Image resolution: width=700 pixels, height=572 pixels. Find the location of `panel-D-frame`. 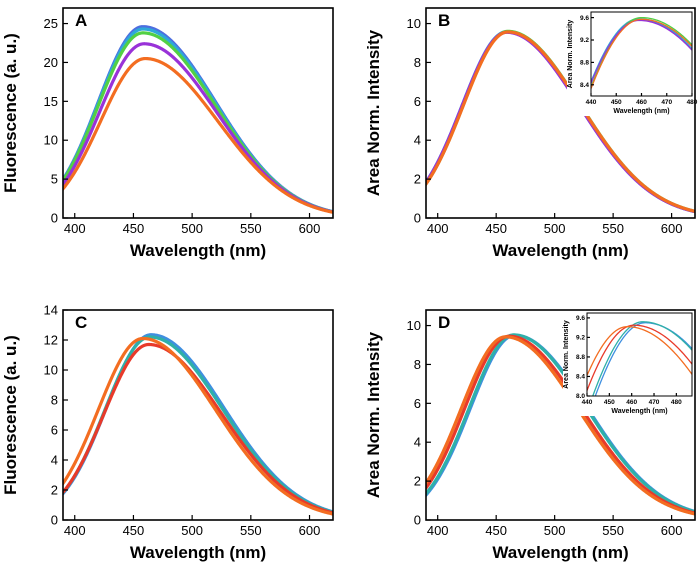

panel-D-frame is located at coordinates (560, 415).